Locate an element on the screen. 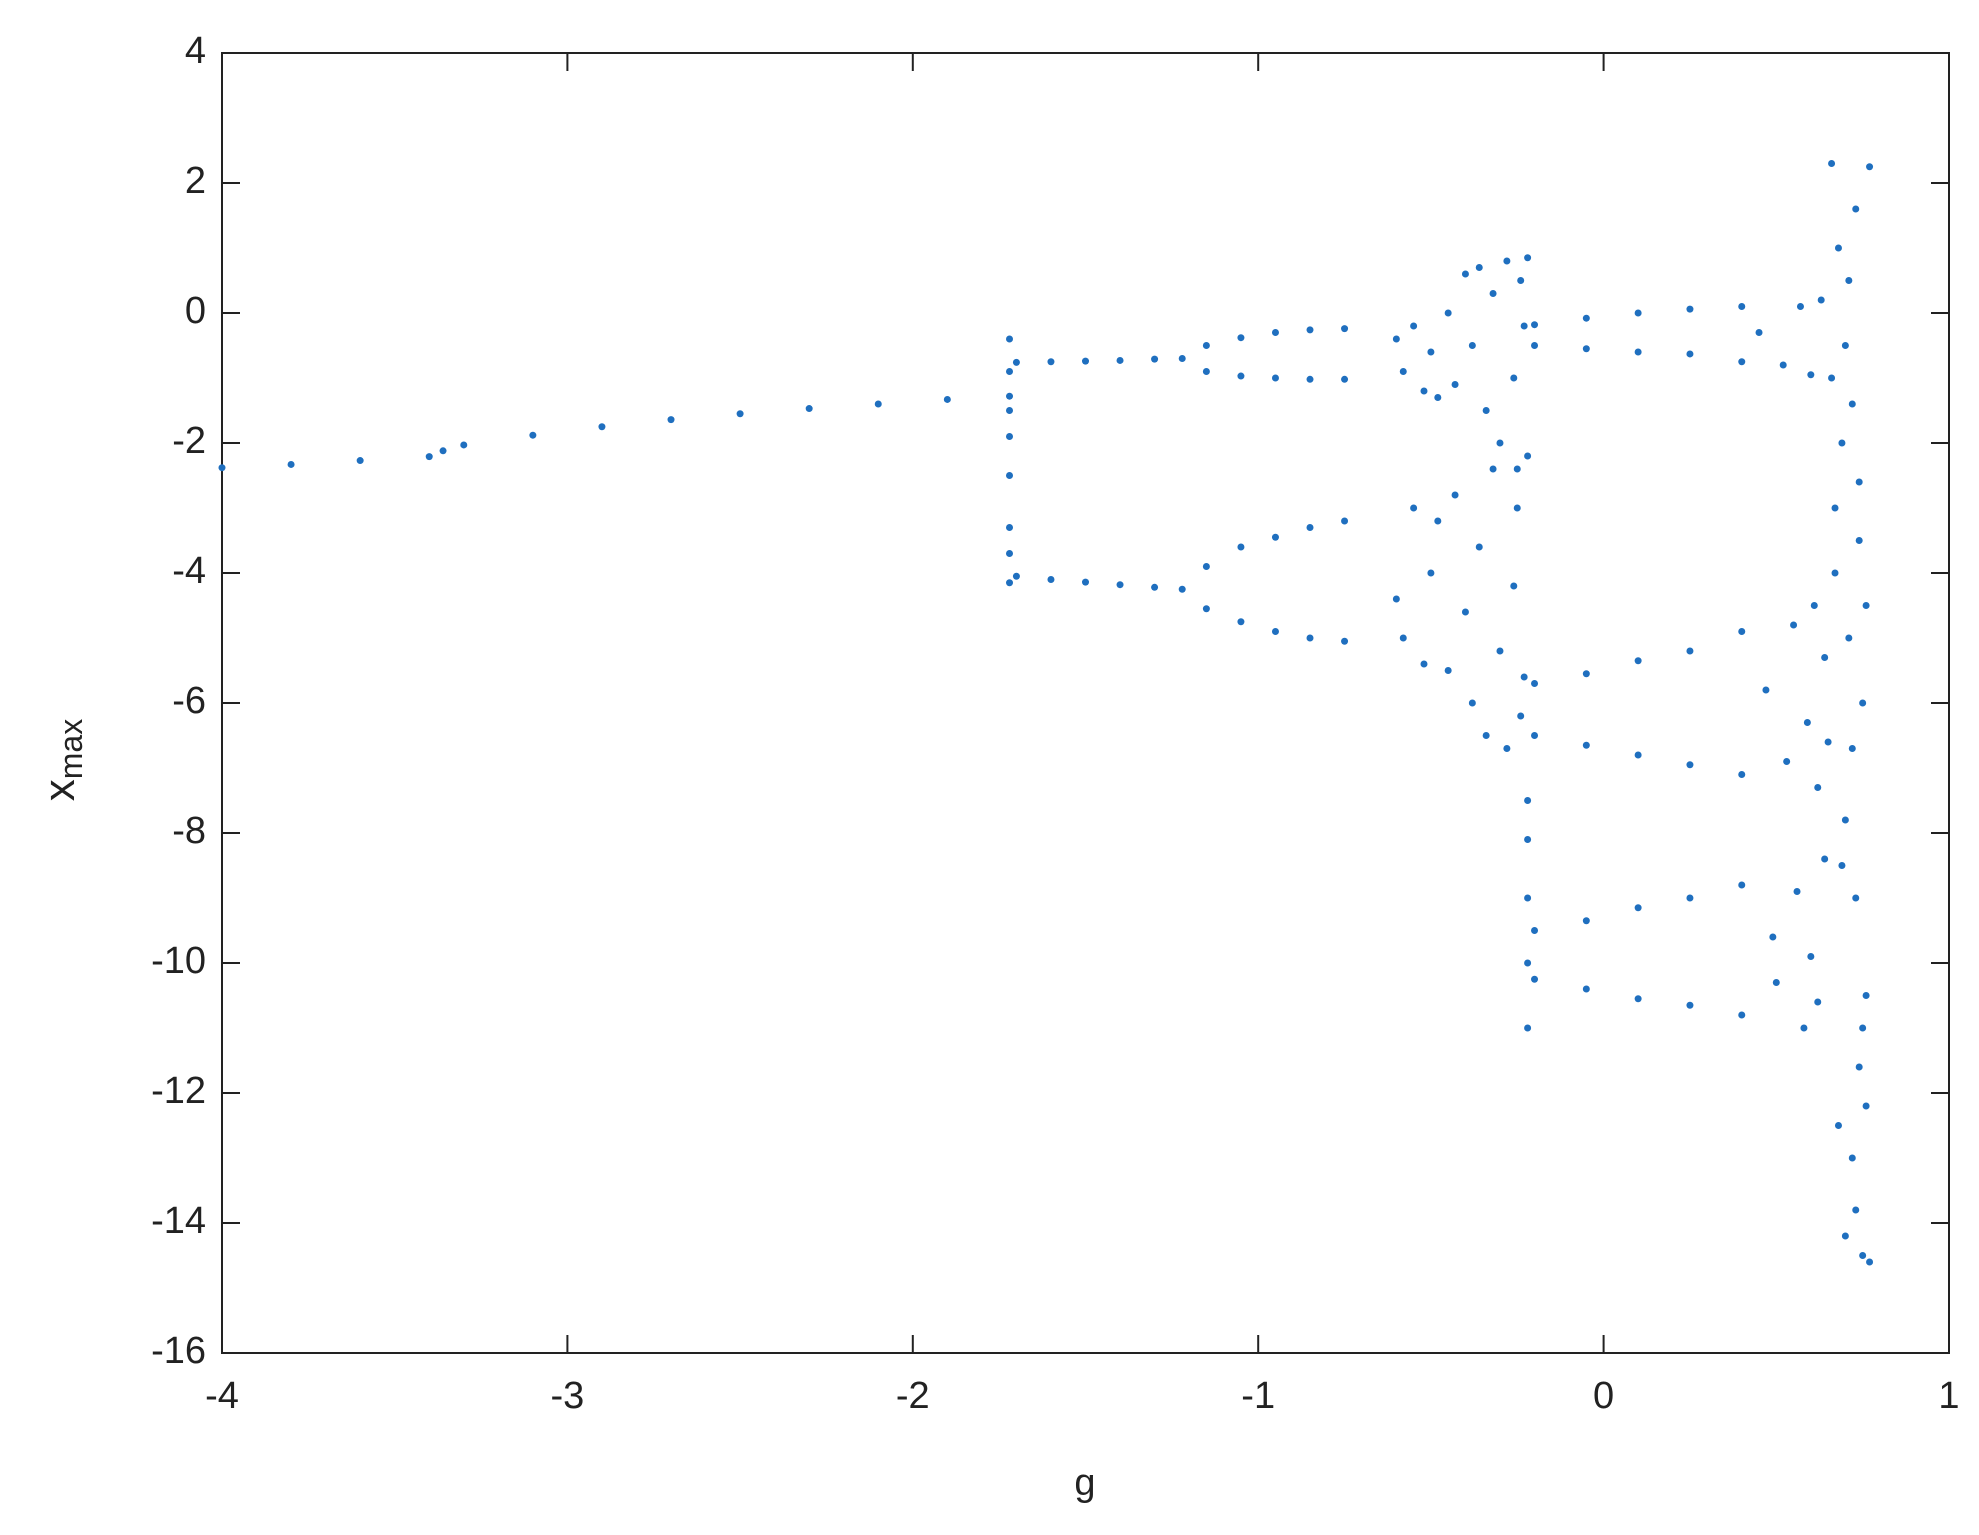 The height and width of the screenshot is (1535, 1979). y-tick-label: -2 is located at coordinates (189, 441).